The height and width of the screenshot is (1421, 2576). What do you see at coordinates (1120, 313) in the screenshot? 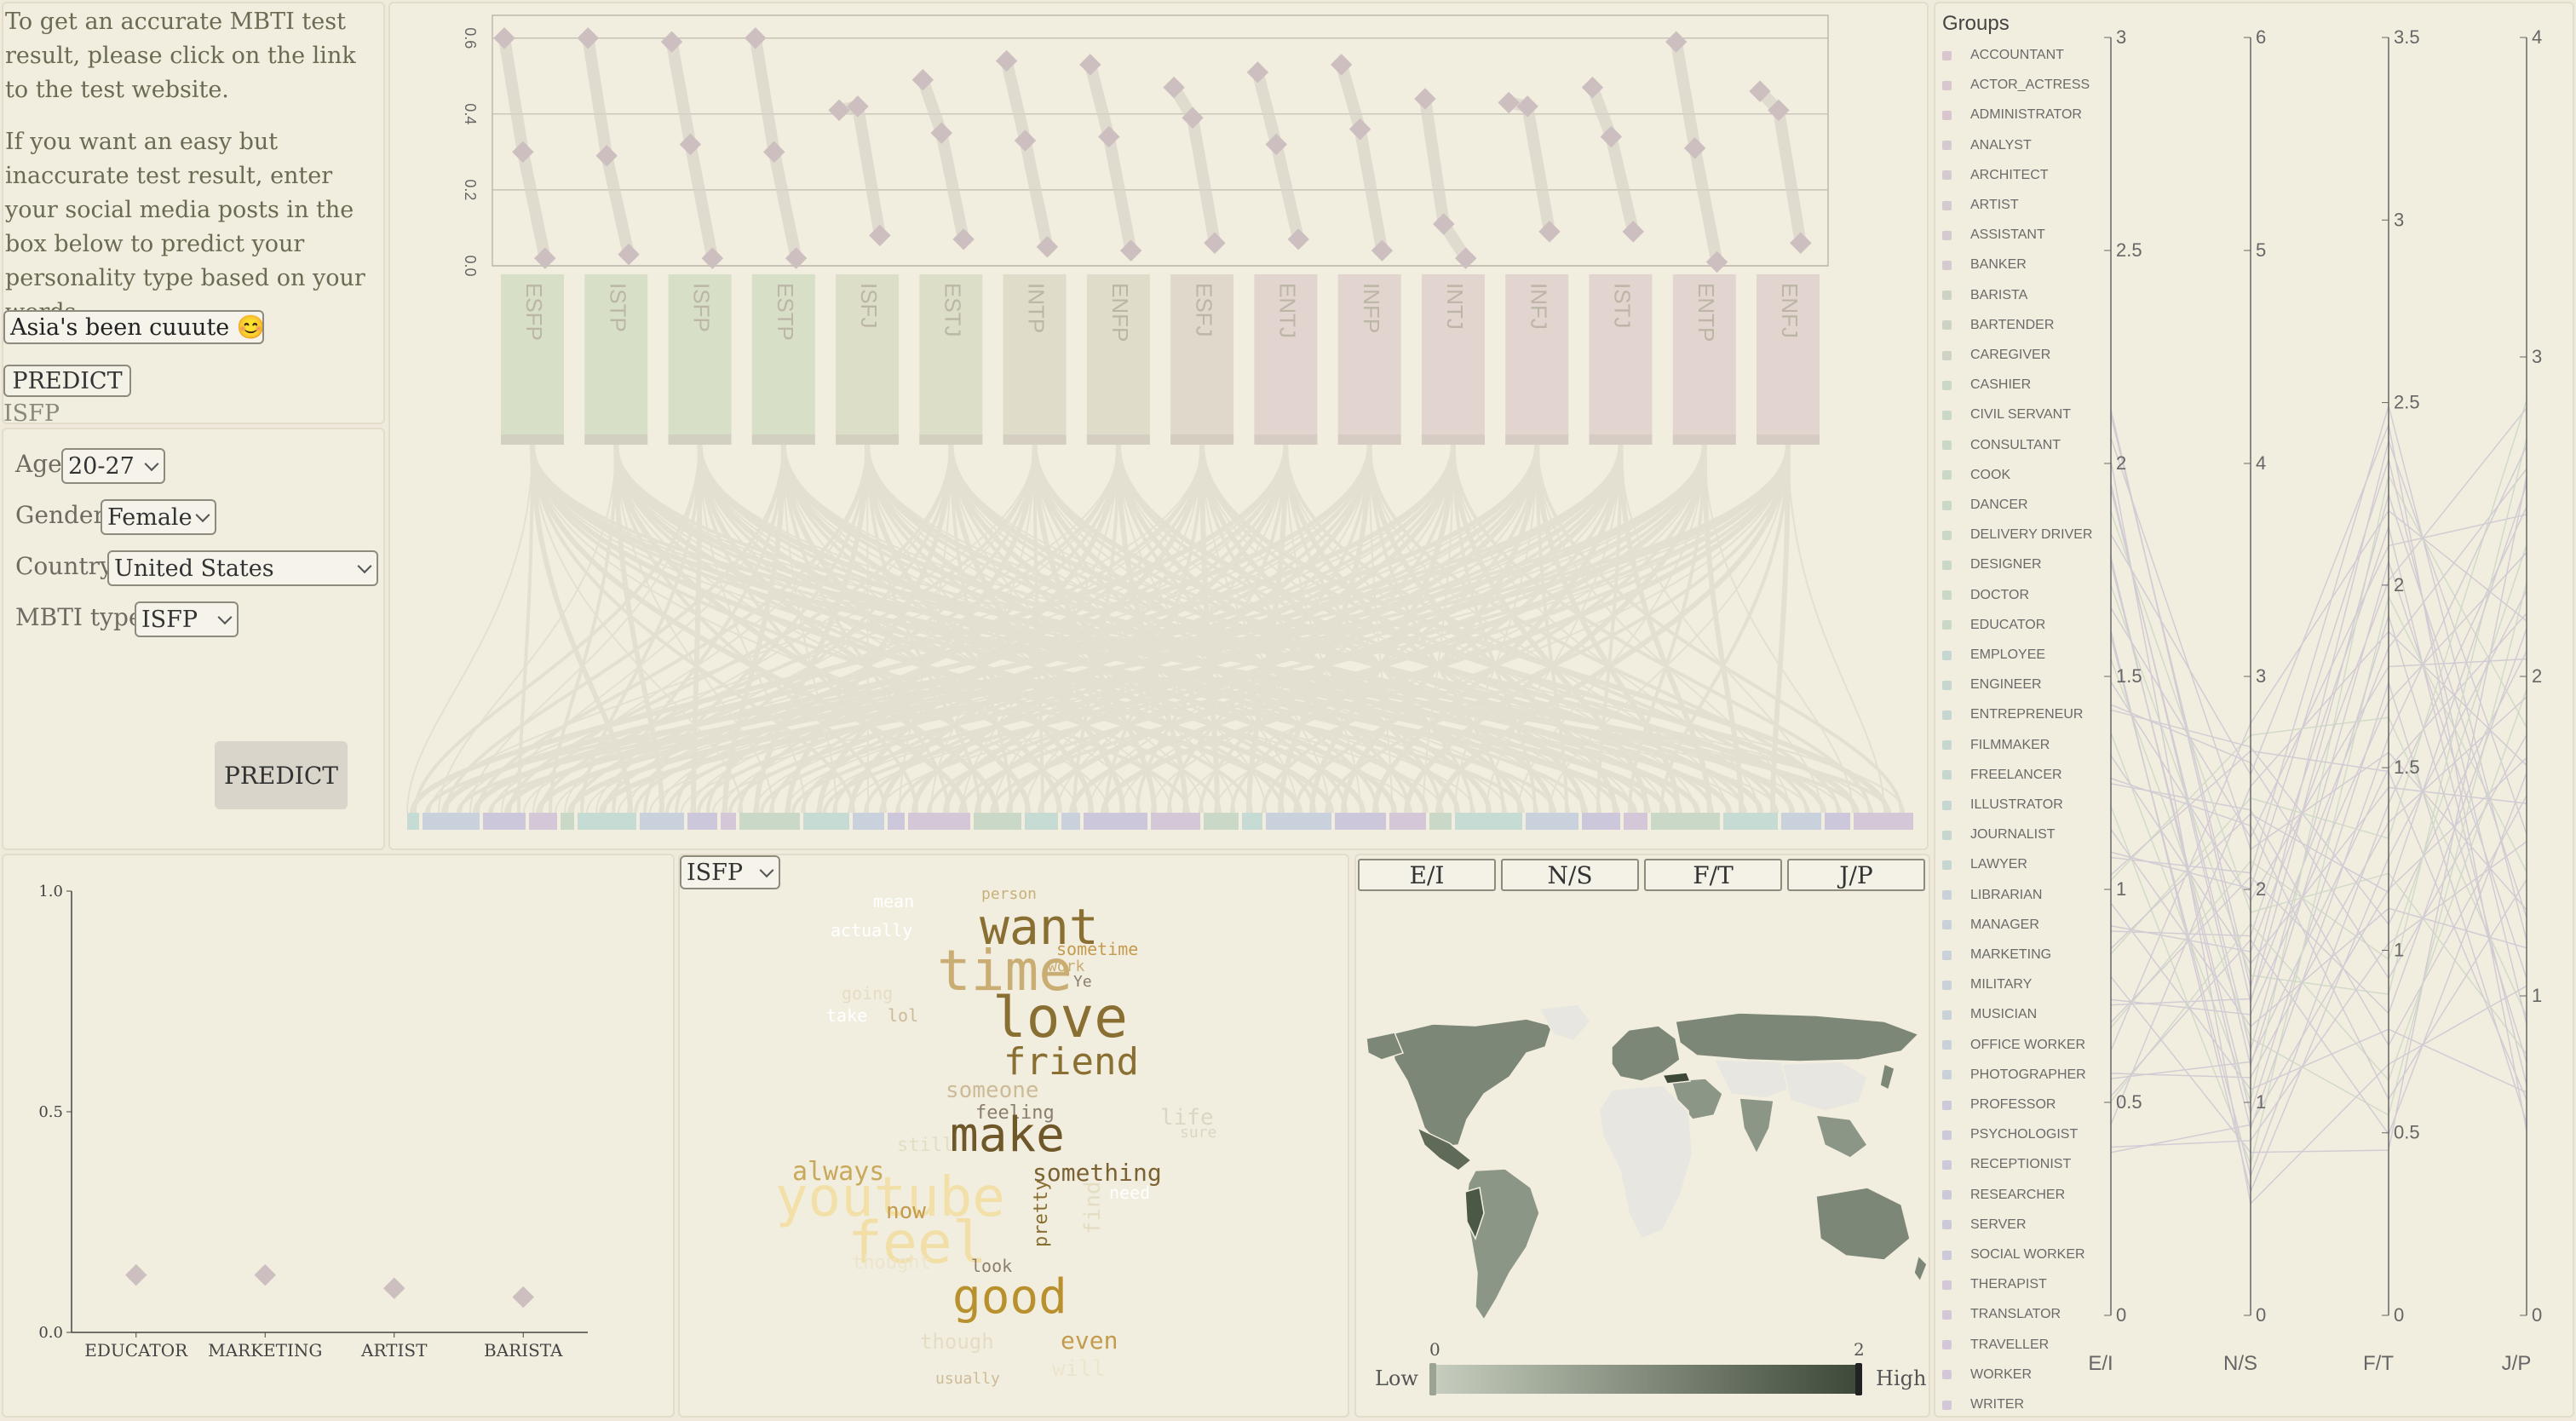
I see `type-label: ENFP` at bounding box center [1120, 313].